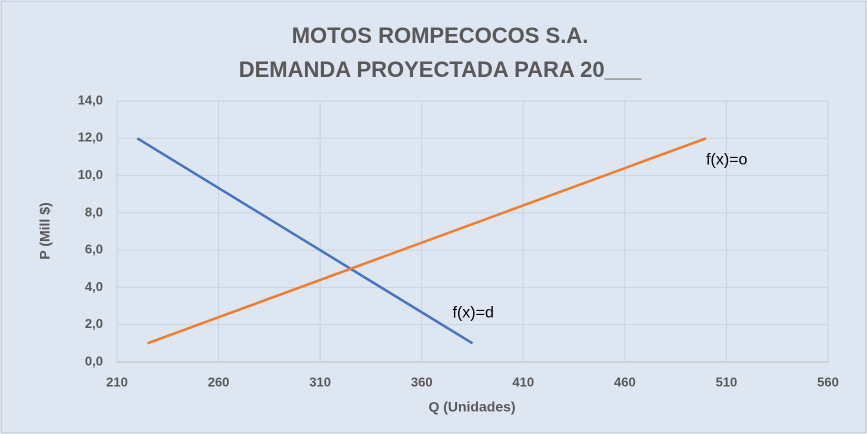 The width and height of the screenshot is (867, 434). What do you see at coordinates (94, 249) in the screenshot?
I see `y-tick-label: 6,0` at bounding box center [94, 249].